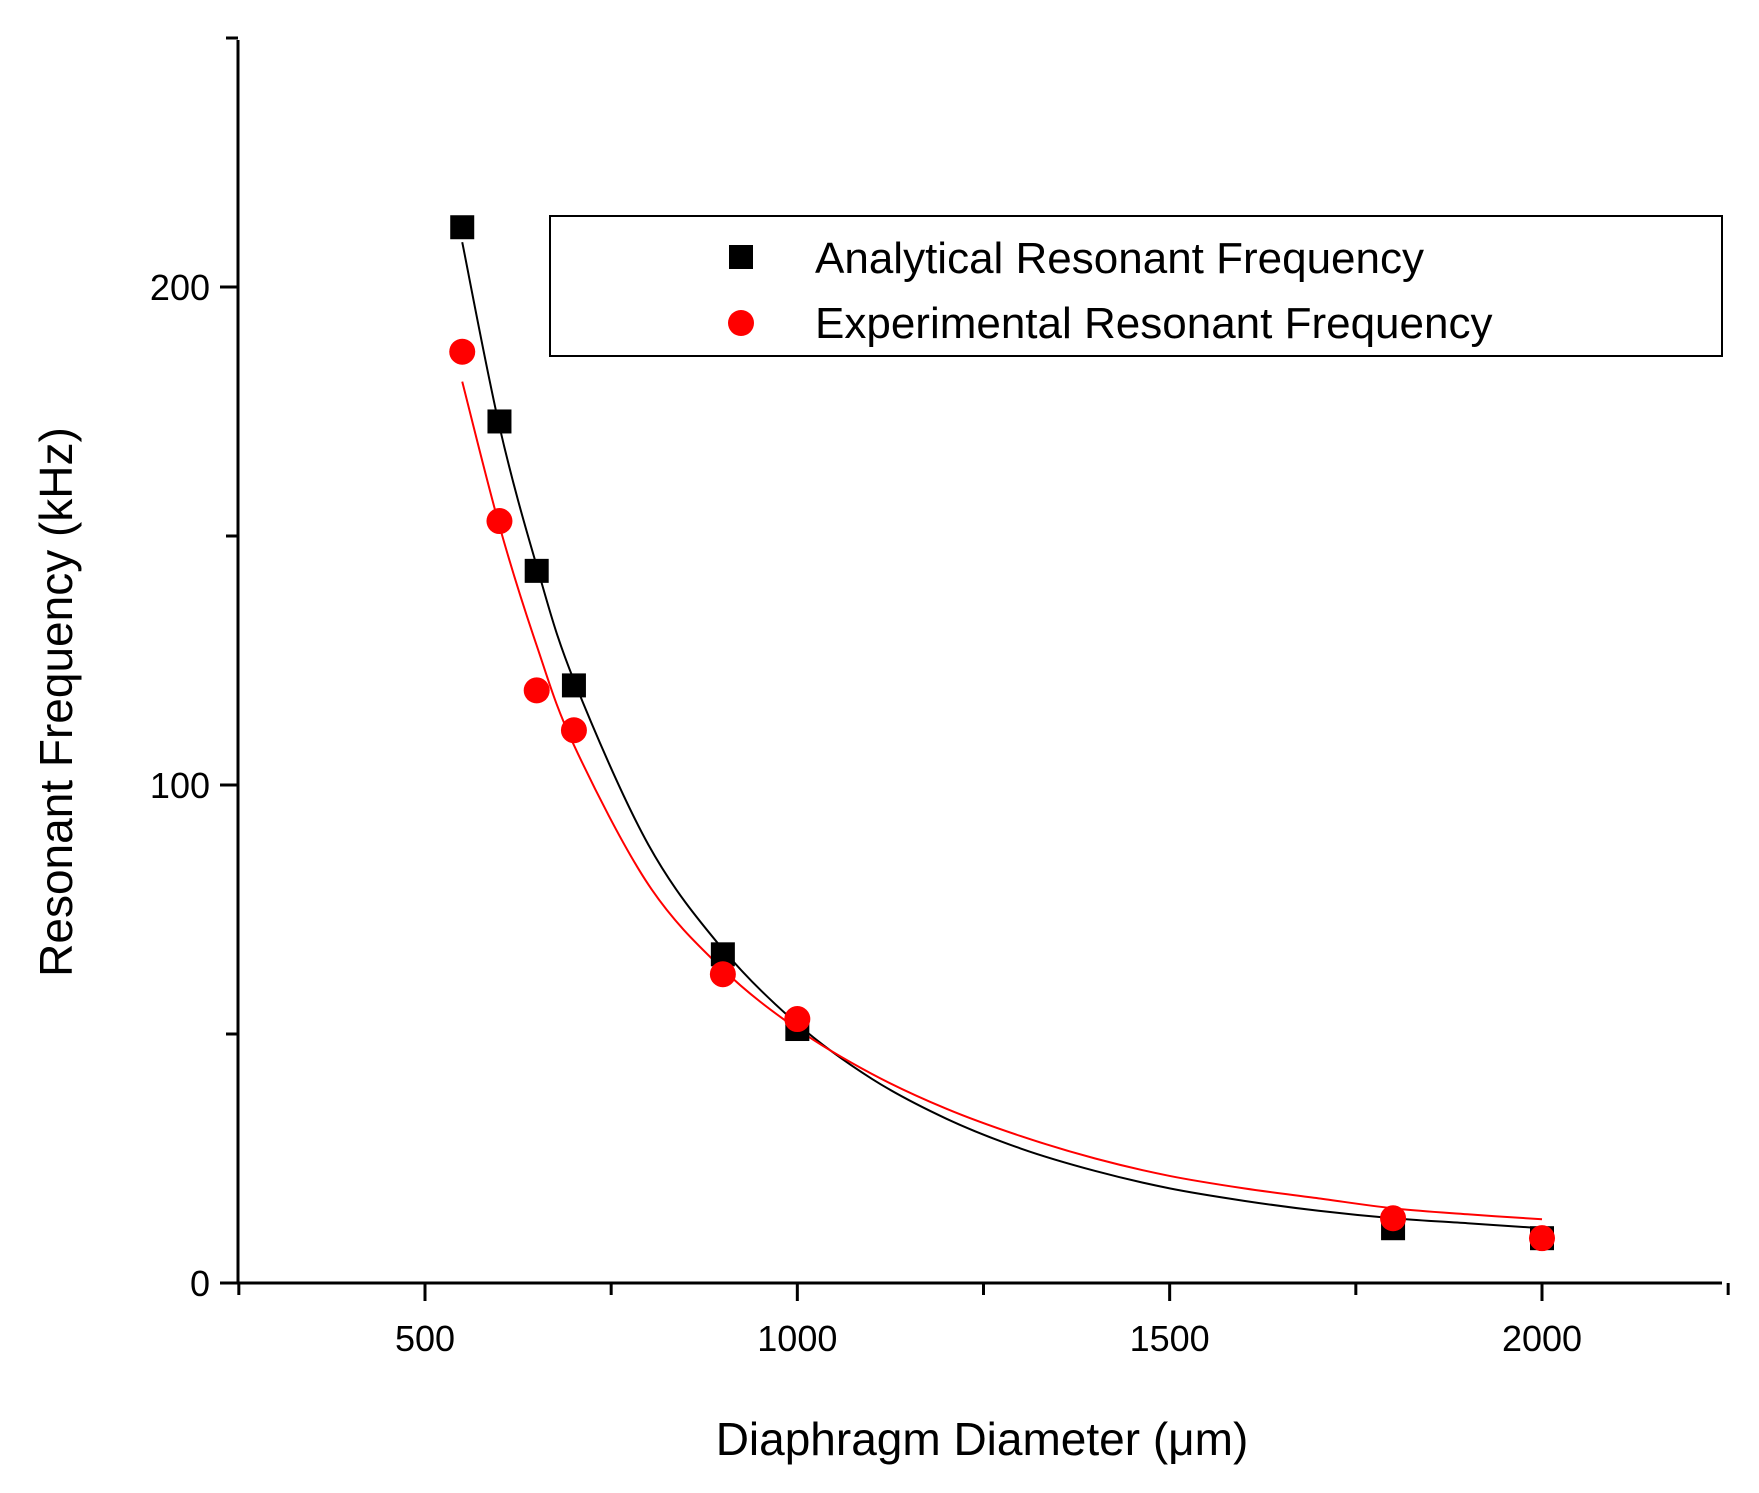  I want to click on y-tick-label-0: 0, so click(200, 1283).